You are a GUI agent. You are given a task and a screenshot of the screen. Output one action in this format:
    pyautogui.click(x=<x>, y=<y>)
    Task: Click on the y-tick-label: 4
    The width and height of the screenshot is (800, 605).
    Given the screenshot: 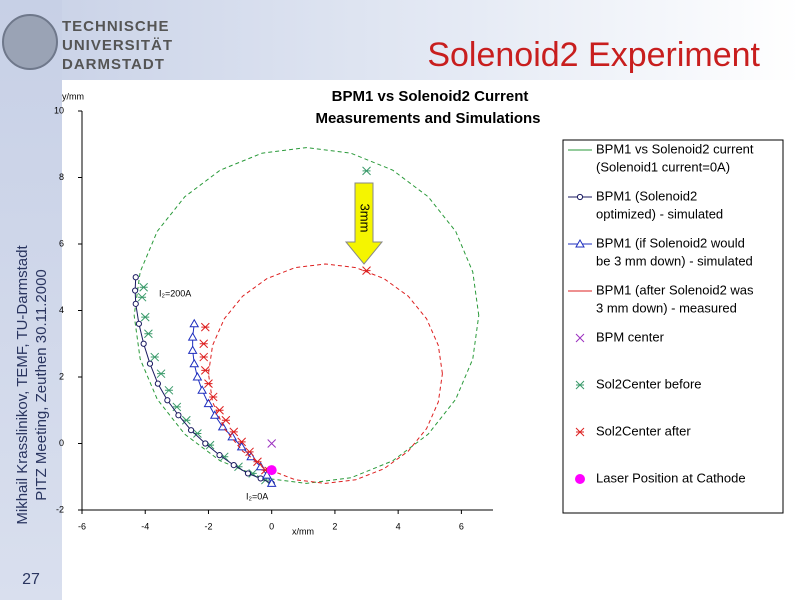 What is the action you would take?
    pyautogui.click(x=61, y=310)
    